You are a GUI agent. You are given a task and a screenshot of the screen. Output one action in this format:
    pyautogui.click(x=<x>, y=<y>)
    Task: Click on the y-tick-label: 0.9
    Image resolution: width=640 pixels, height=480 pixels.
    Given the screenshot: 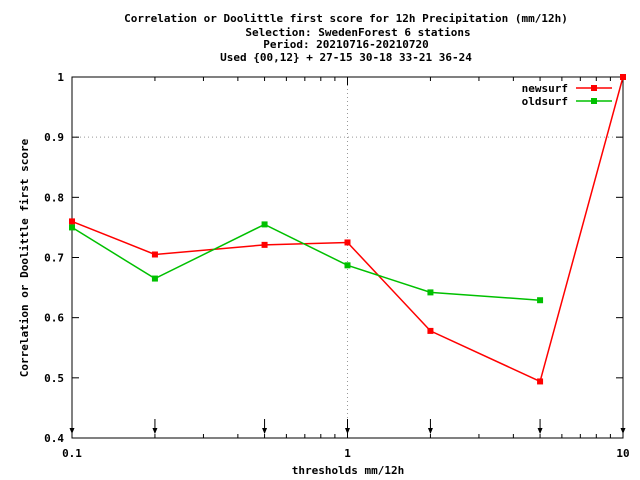 What is the action you would take?
    pyautogui.click(x=54, y=137)
    